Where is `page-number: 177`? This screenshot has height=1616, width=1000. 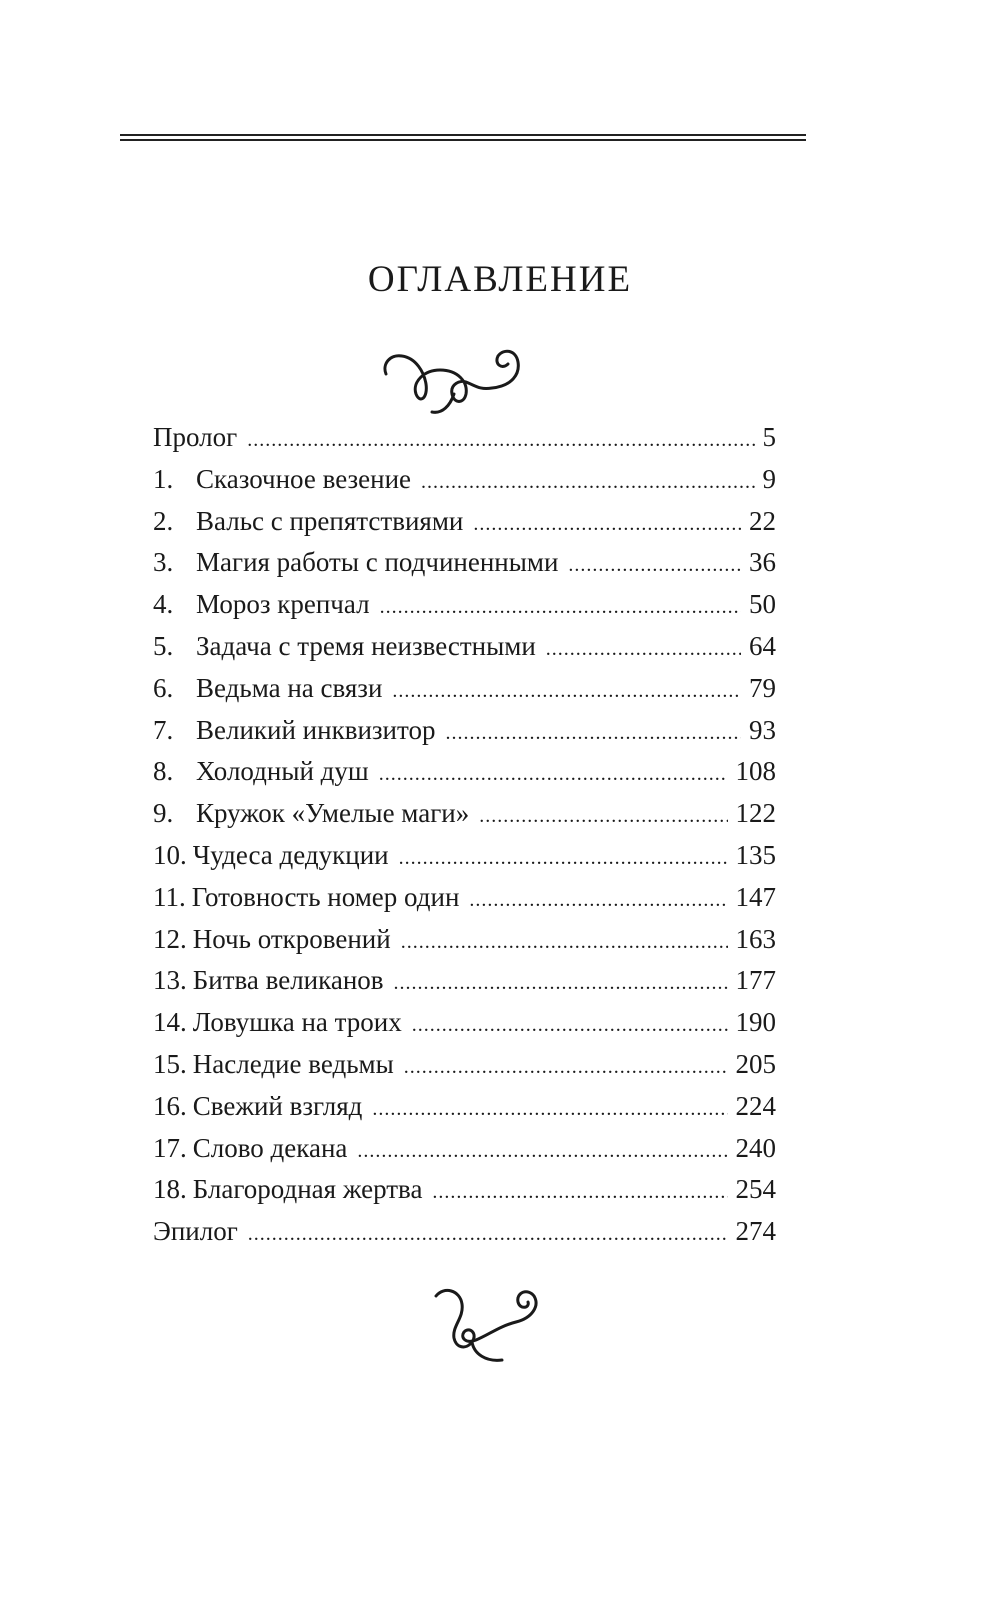
page-number: 177 is located at coordinates (756, 980).